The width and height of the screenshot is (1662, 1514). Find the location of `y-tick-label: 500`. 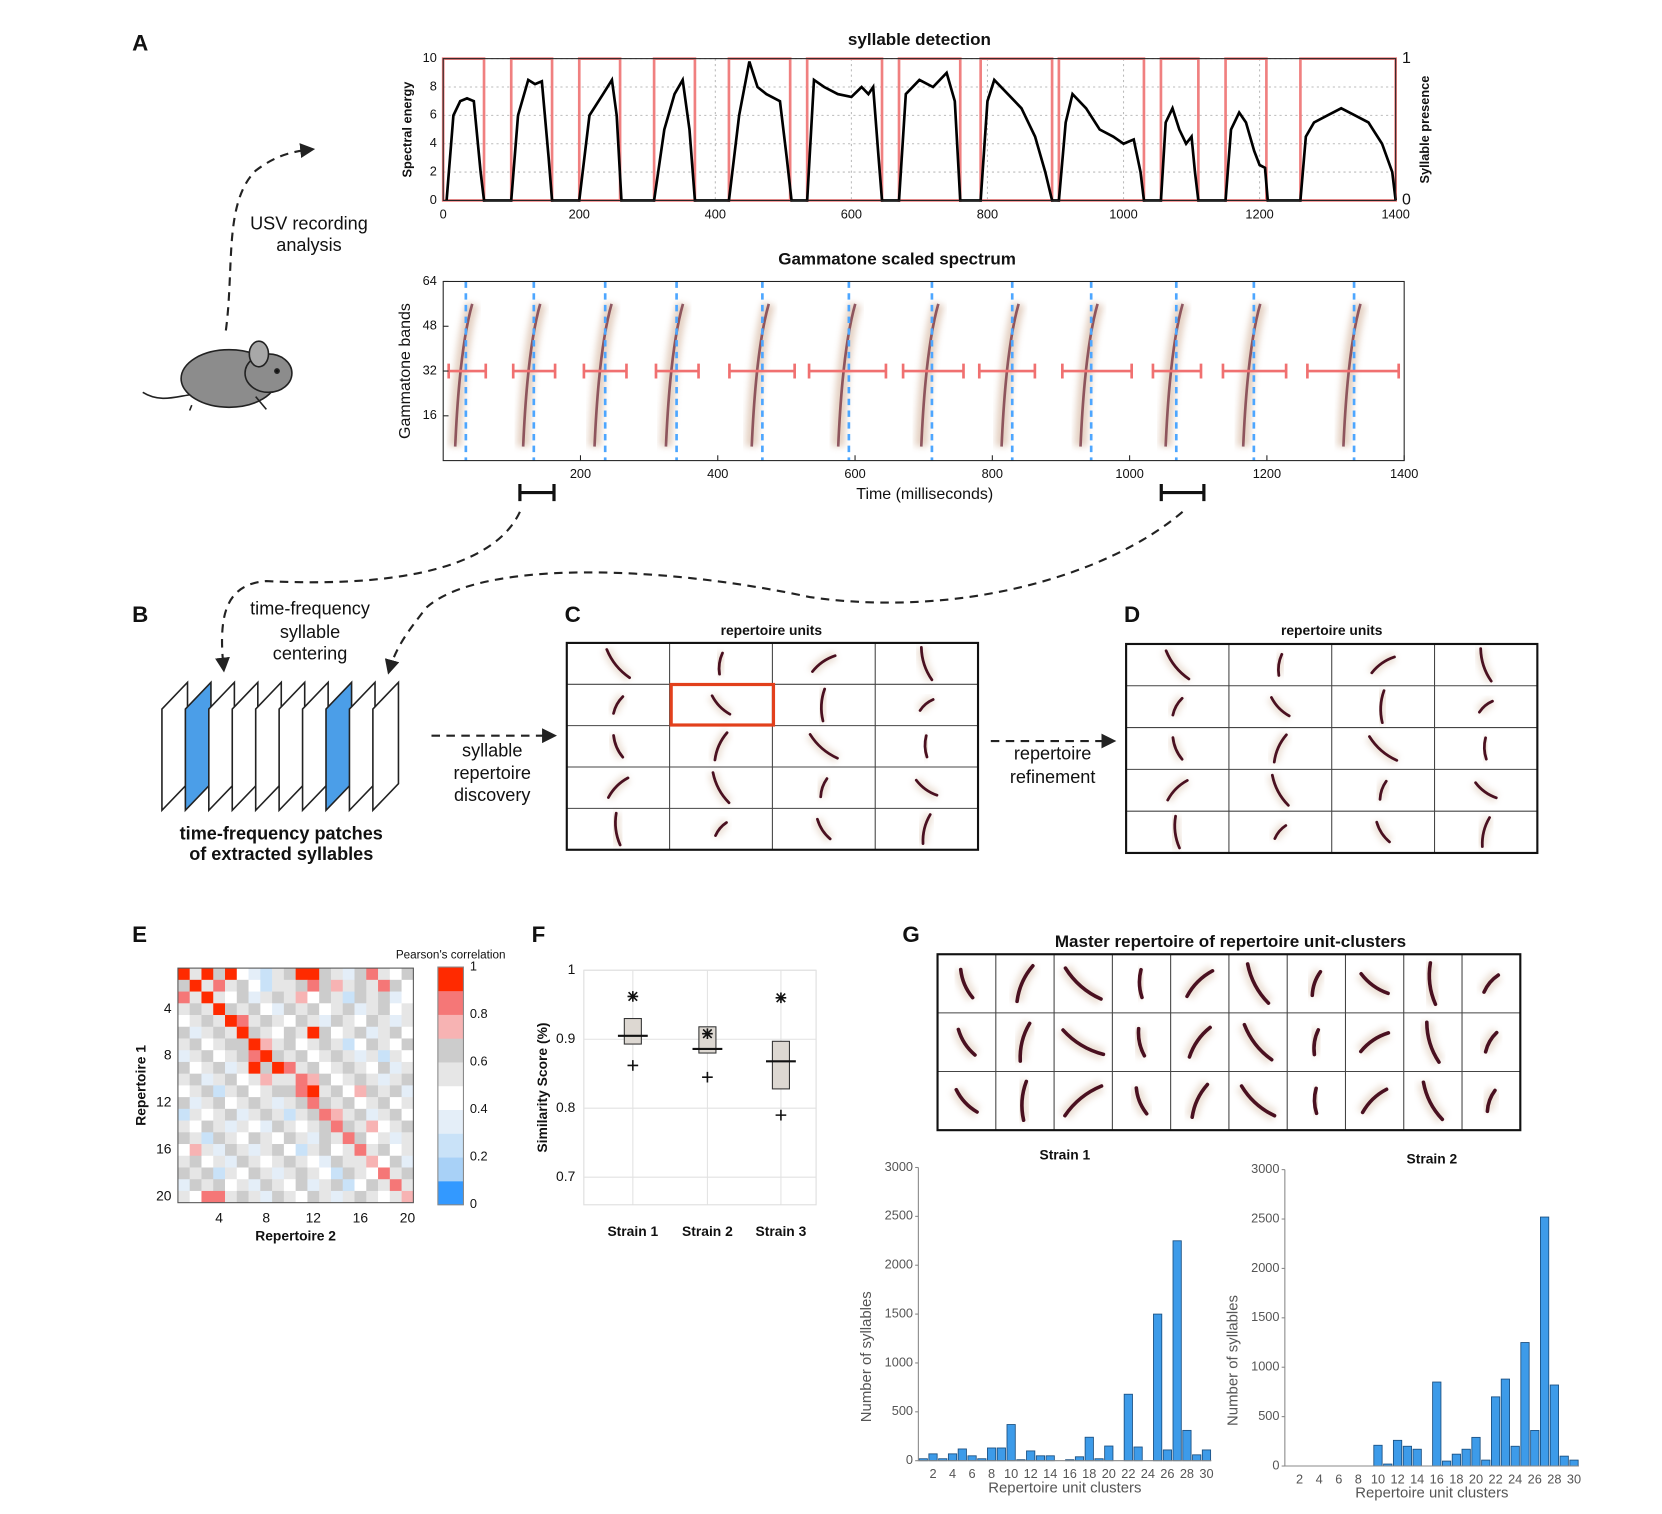

y-tick-label: 500 is located at coordinates (902, 1410).